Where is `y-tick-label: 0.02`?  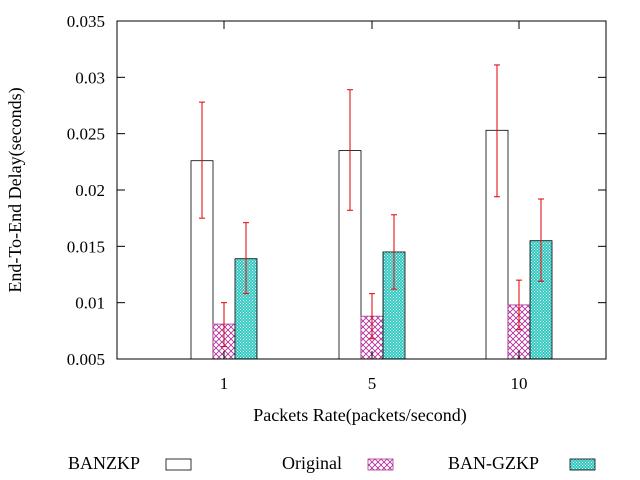
y-tick-label: 0.02 is located at coordinates (90, 190).